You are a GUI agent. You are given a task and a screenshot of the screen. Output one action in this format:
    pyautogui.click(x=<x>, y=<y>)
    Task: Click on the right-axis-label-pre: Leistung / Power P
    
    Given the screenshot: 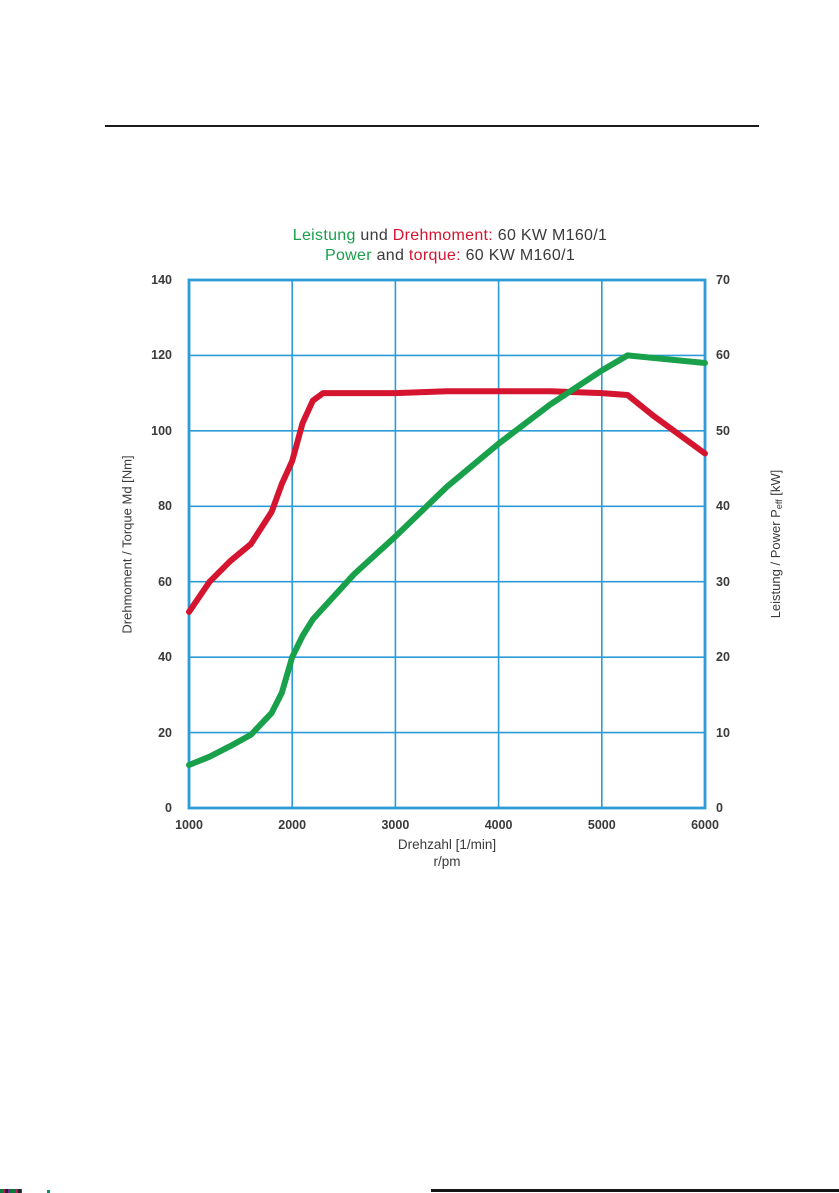 What is the action you would take?
    pyautogui.click(x=775, y=564)
    